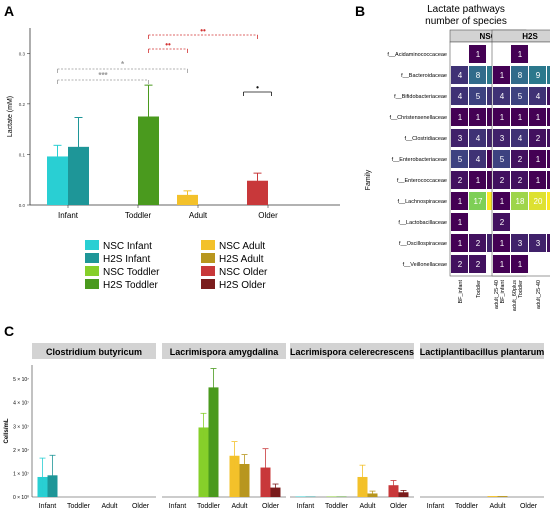 The width and height of the screenshot is (550, 512). I want to click on heatmap-title-line: number of species, so click(466, 21).